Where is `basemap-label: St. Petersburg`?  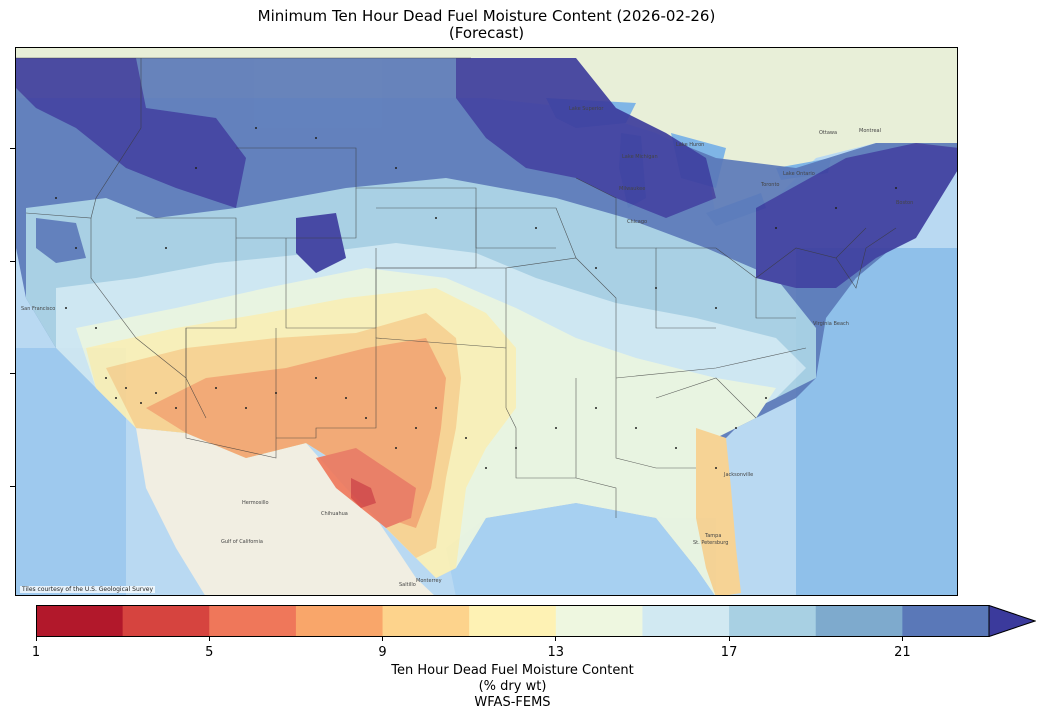 basemap-label: St. Petersburg is located at coordinates (710, 543).